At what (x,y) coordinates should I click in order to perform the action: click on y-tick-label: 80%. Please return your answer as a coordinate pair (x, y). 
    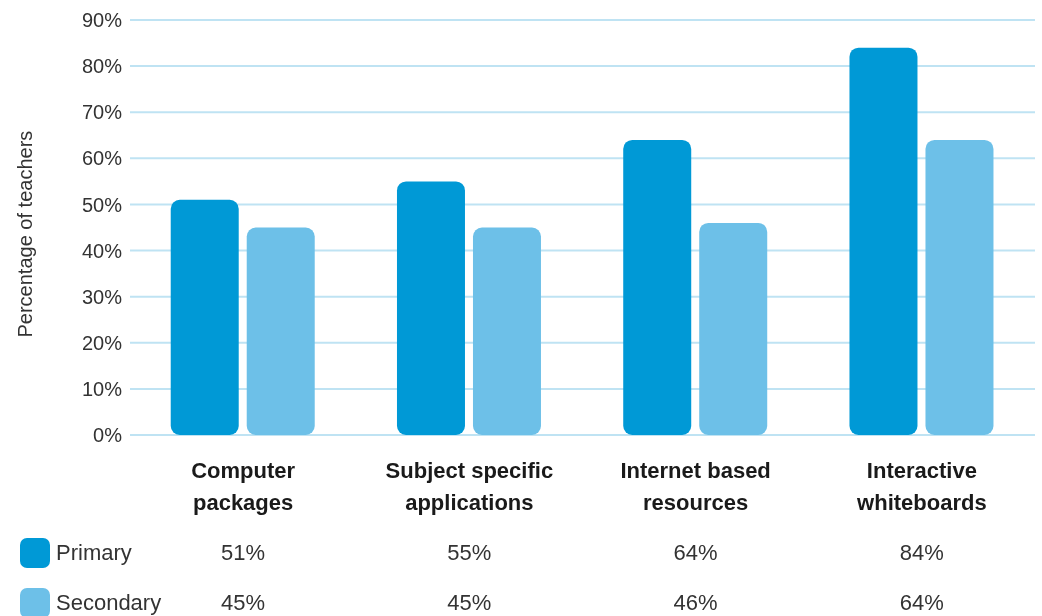
    Looking at the image, I should click on (102, 66).